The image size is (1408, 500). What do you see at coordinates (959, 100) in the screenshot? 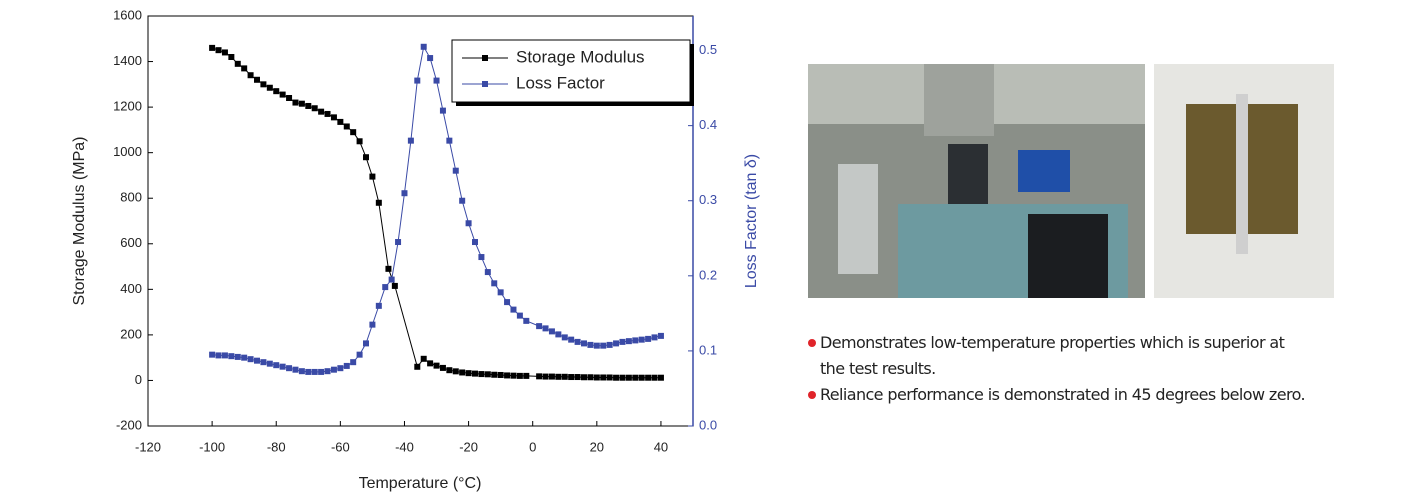
I see `photo-chamber` at bounding box center [959, 100].